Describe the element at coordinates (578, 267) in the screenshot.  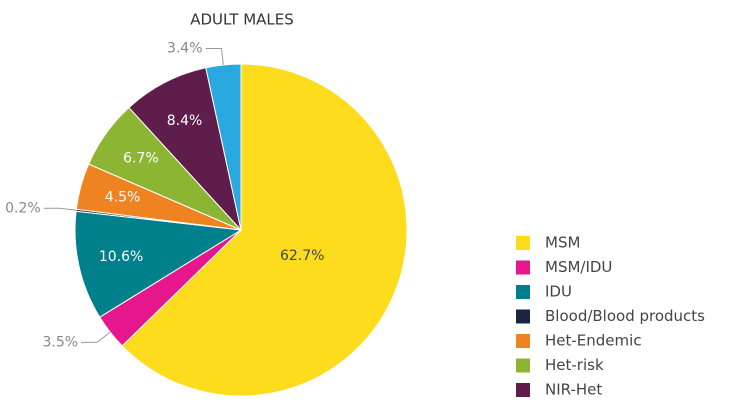
I see `legend-text: MSM/IDU` at that location.